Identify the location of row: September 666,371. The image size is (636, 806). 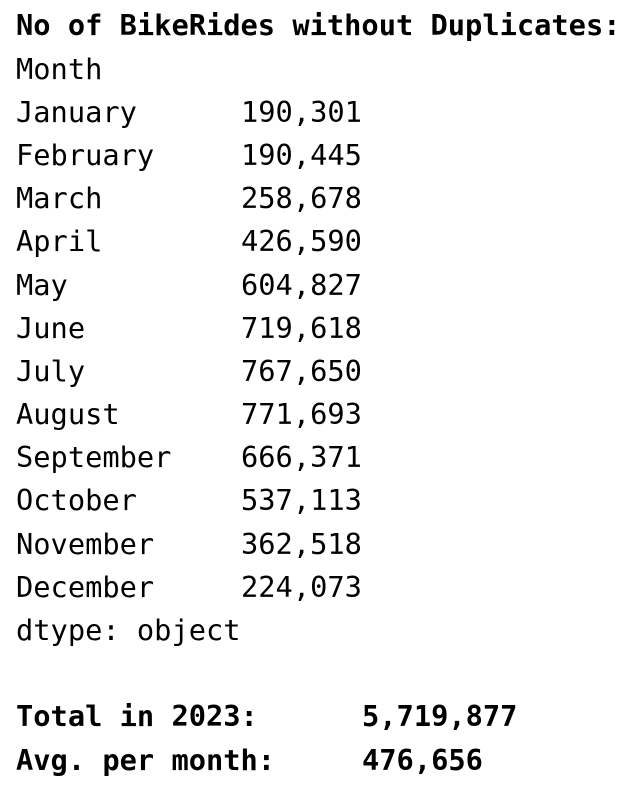
(318, 457).